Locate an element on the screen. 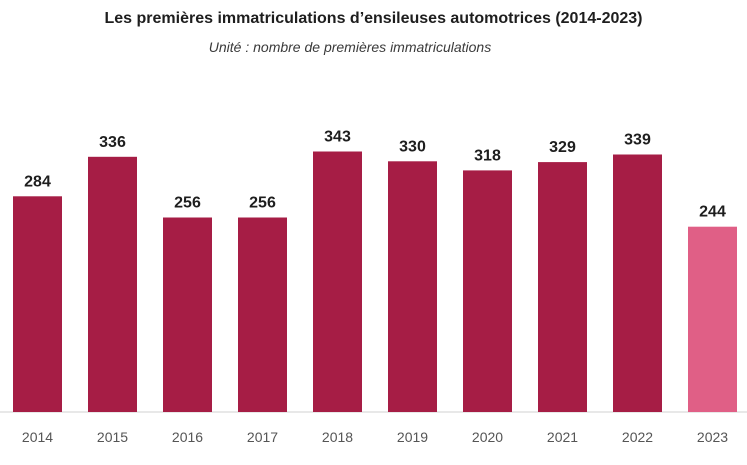  bar-2016 is located at coordinates (187, 314).